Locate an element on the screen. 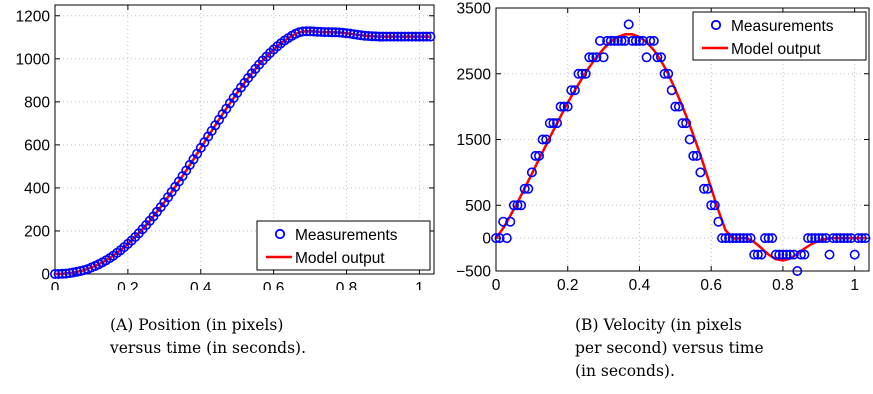 The image size is (873, 394). panel-a-y-tick-label: 0 is located at coordinates (45, 275).